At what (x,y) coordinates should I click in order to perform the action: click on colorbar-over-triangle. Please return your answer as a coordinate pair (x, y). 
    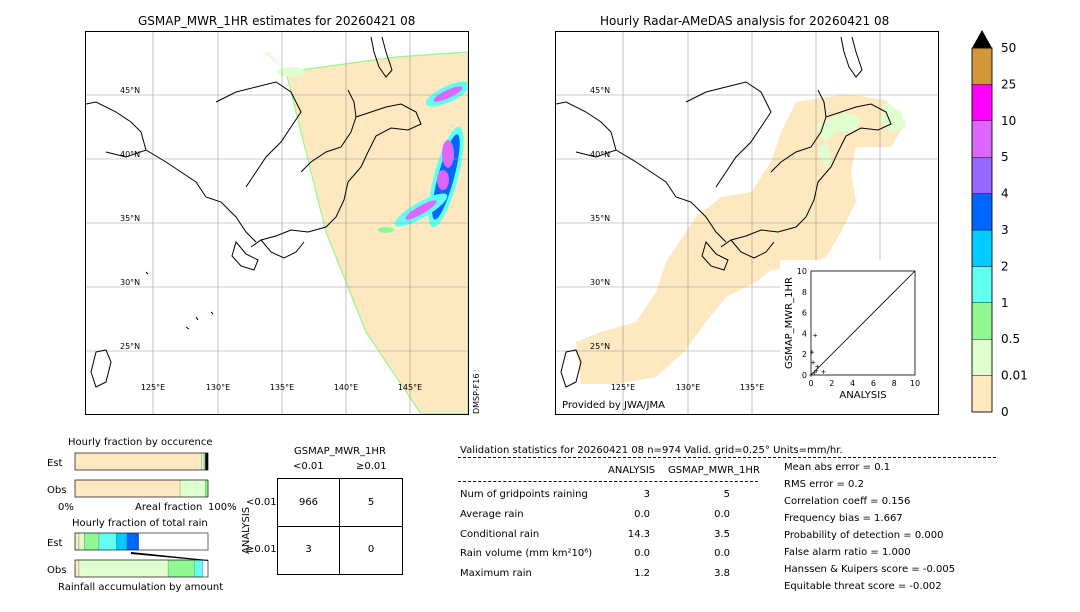
    Looking at the image, I should click on (982, 39).